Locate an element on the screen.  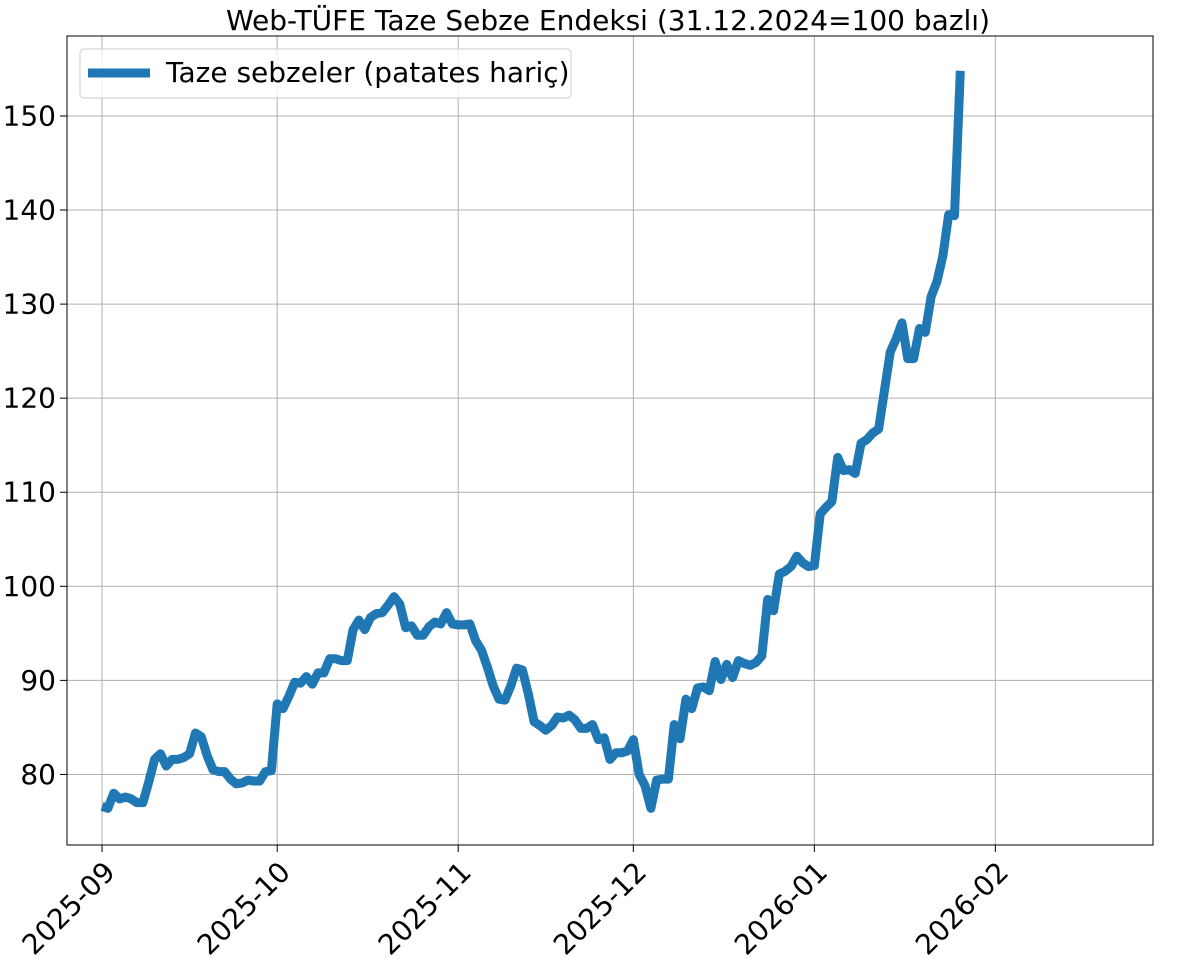
legend-box is located at coordinates (325, 73).